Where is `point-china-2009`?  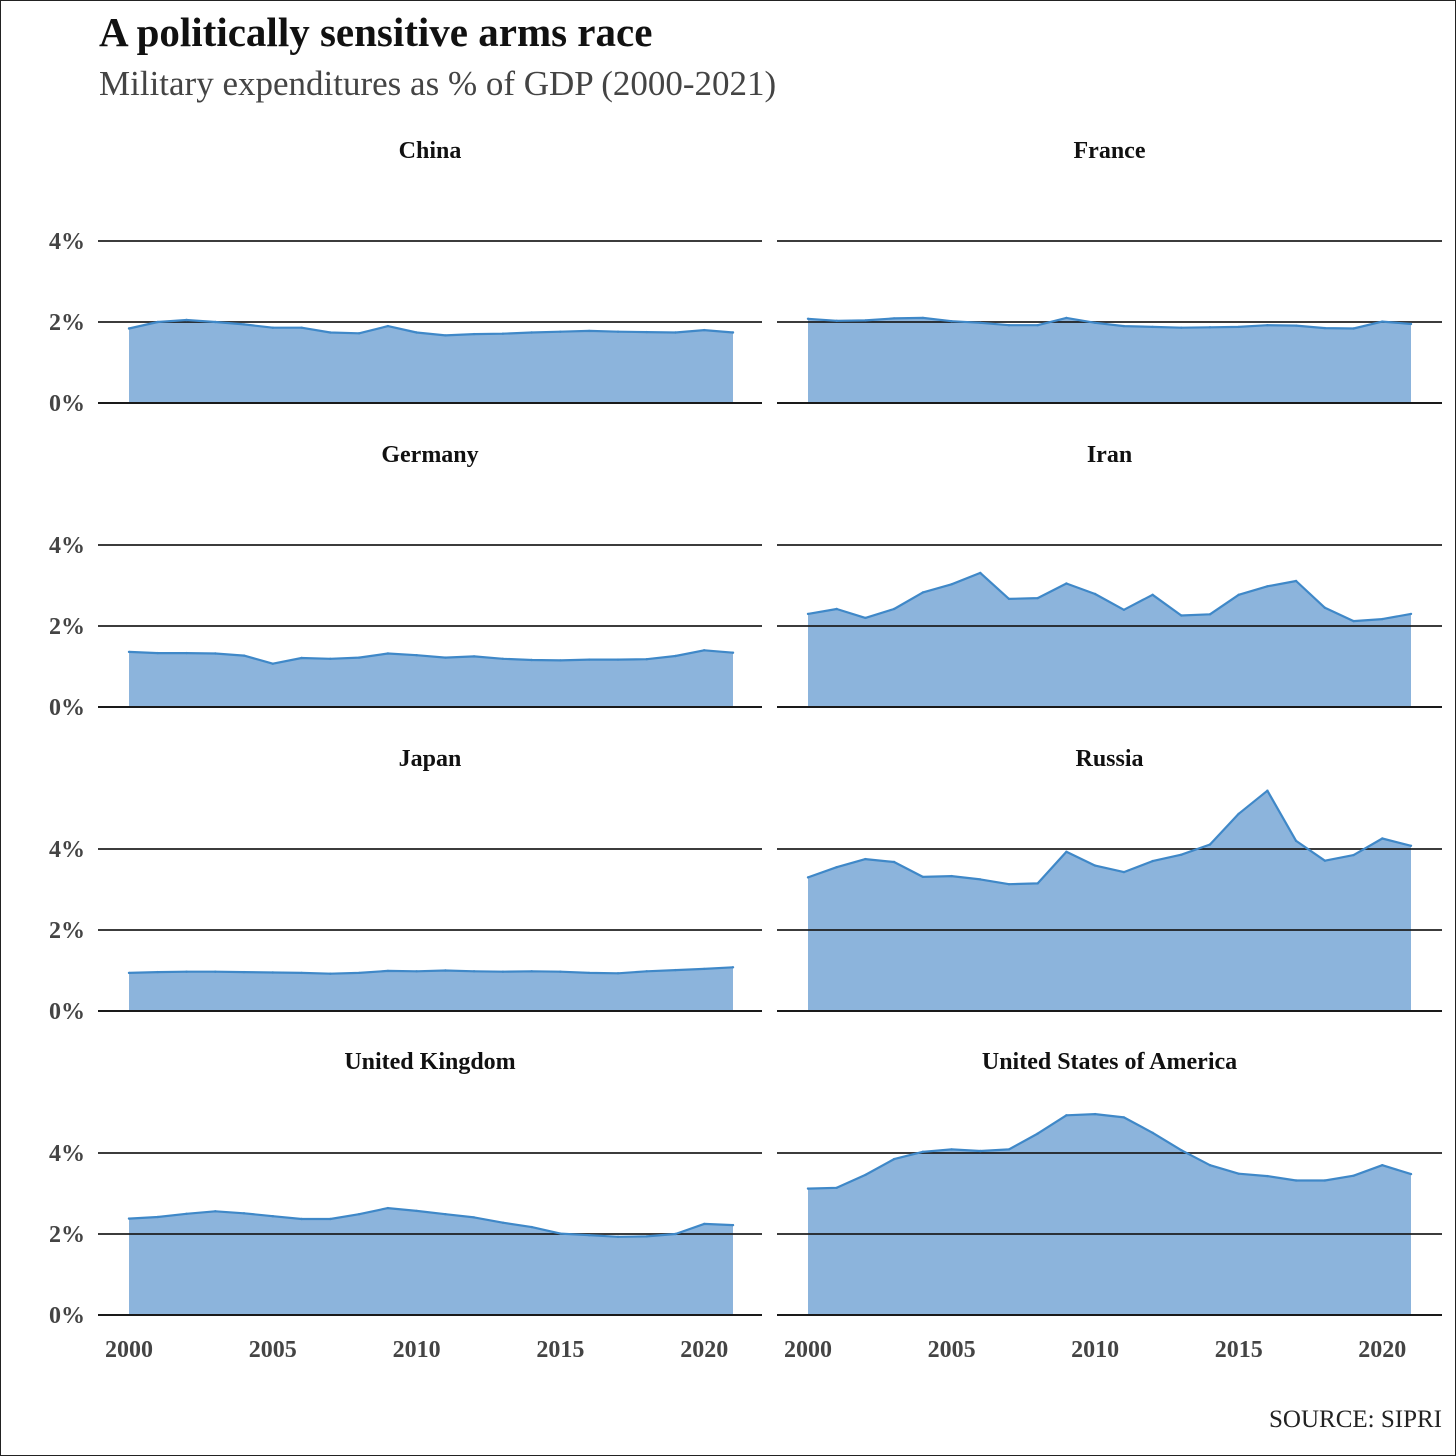 point-china-2009 is located at coordinates (388, 326).